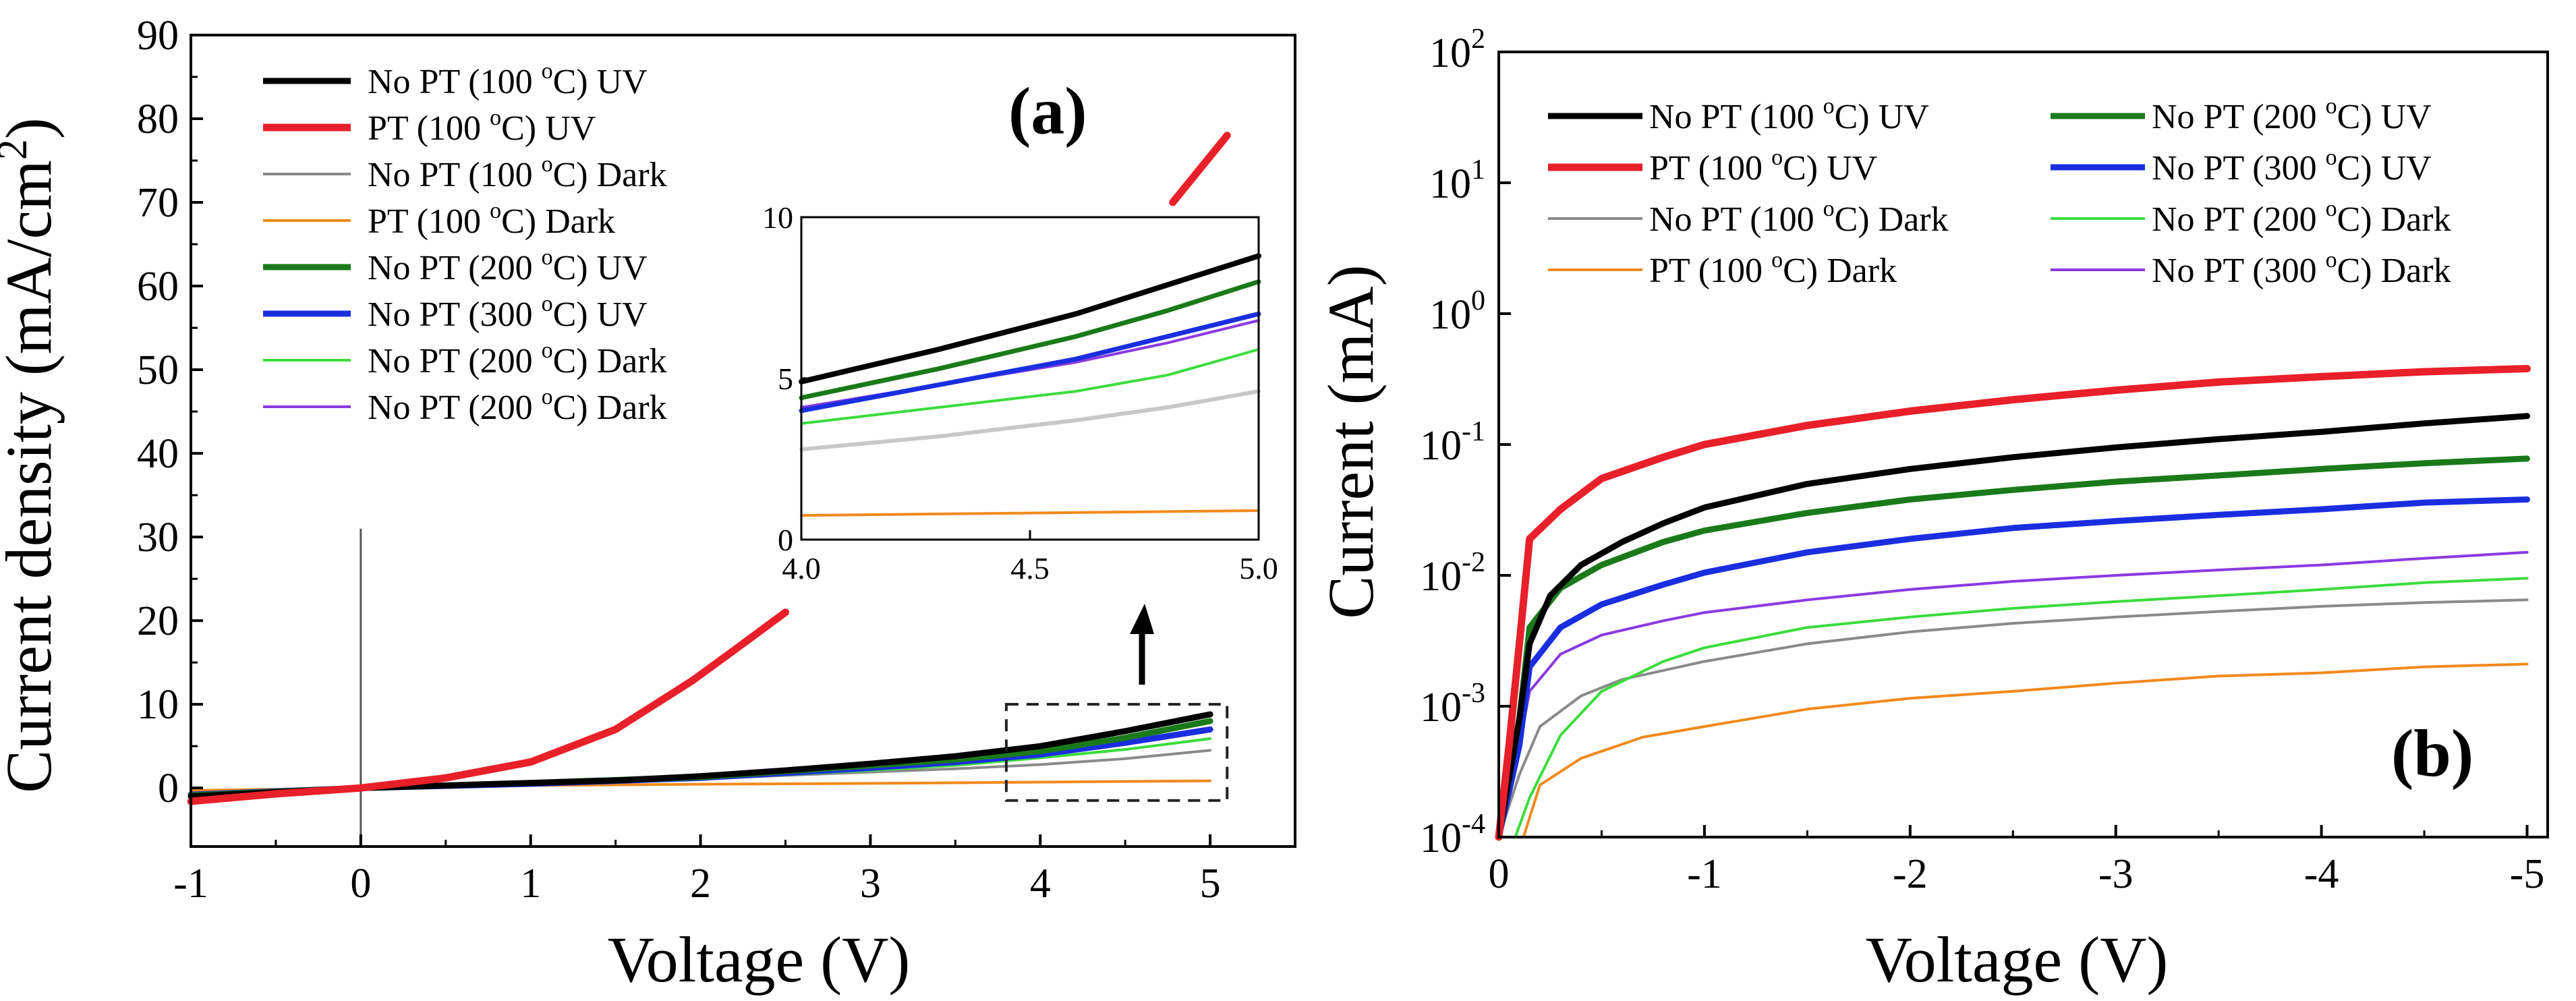 This screenshot has width=2576, height=1001. Describe the element at coordinates (1478, 39) in the screenshot. I see `panel-b-y-tick-label-exponent: 2` at that location.